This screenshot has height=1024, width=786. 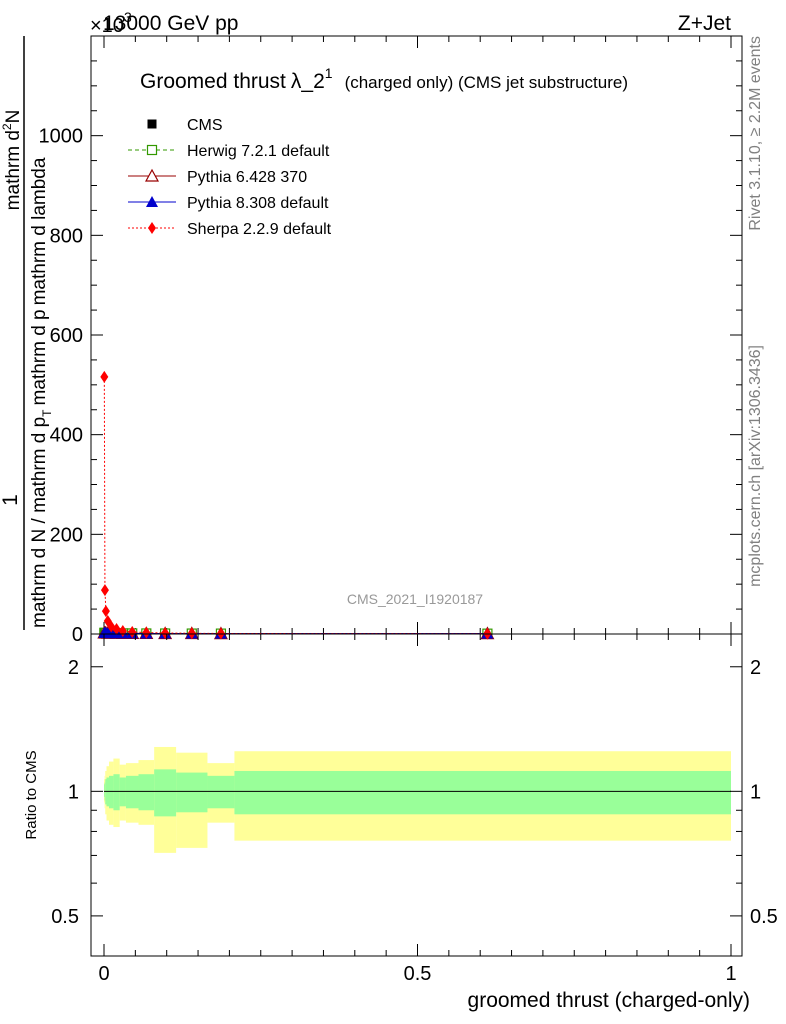 What do you see at coordinates (308, 81) in the screenshot?
I see `chart-title-lambda: λ_2` at bounding box center [308, 81].